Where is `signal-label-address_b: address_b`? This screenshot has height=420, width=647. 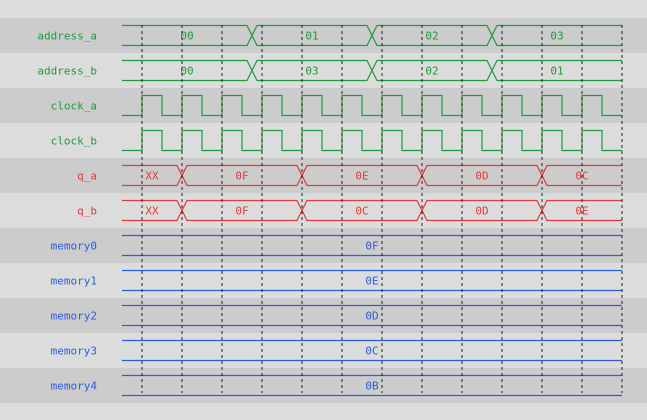
signal-label-address_b: address_b is located at coordinates (67, 71).